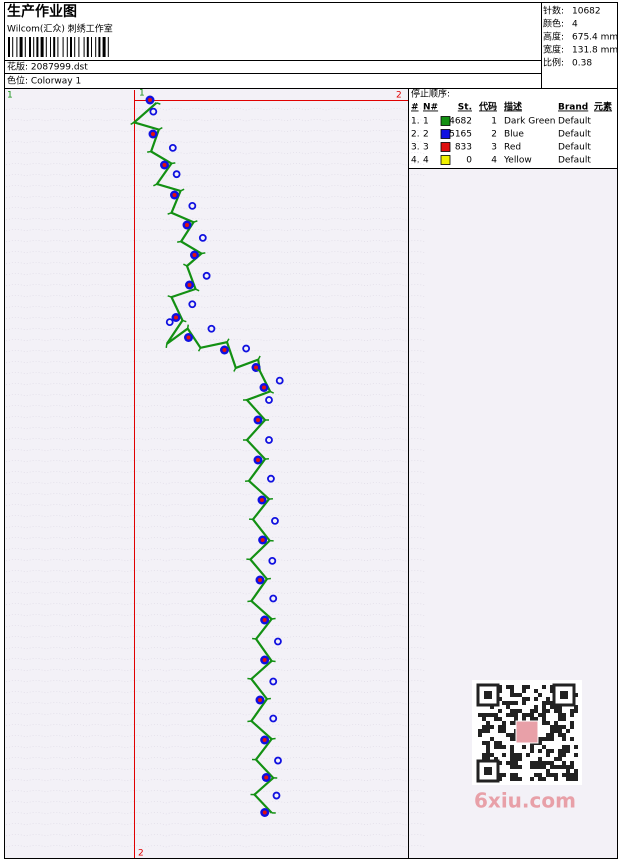 This screenshot has height=865, width=620. I want to click on stat-value: 131.8 mm, so click(595, 51).